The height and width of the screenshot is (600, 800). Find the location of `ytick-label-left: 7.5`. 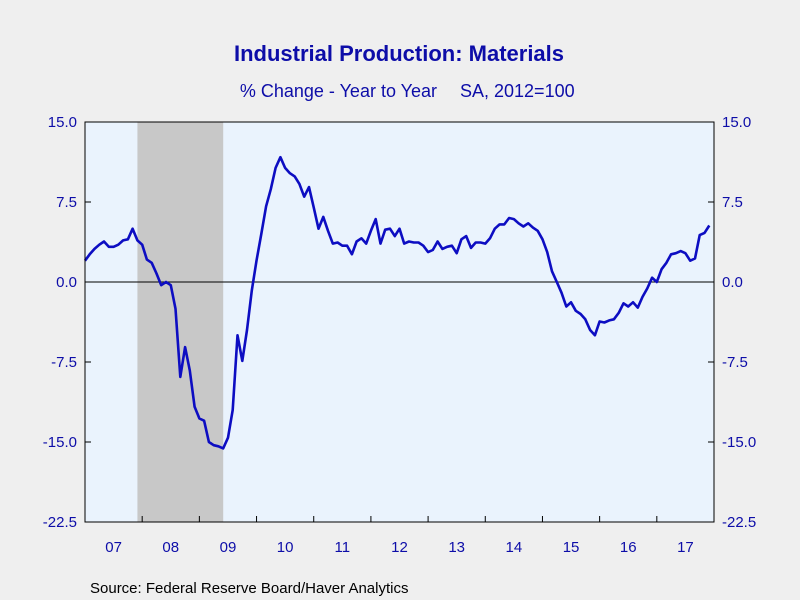

ytick-label-left: 7.5 is located at coordinates (66, 202).